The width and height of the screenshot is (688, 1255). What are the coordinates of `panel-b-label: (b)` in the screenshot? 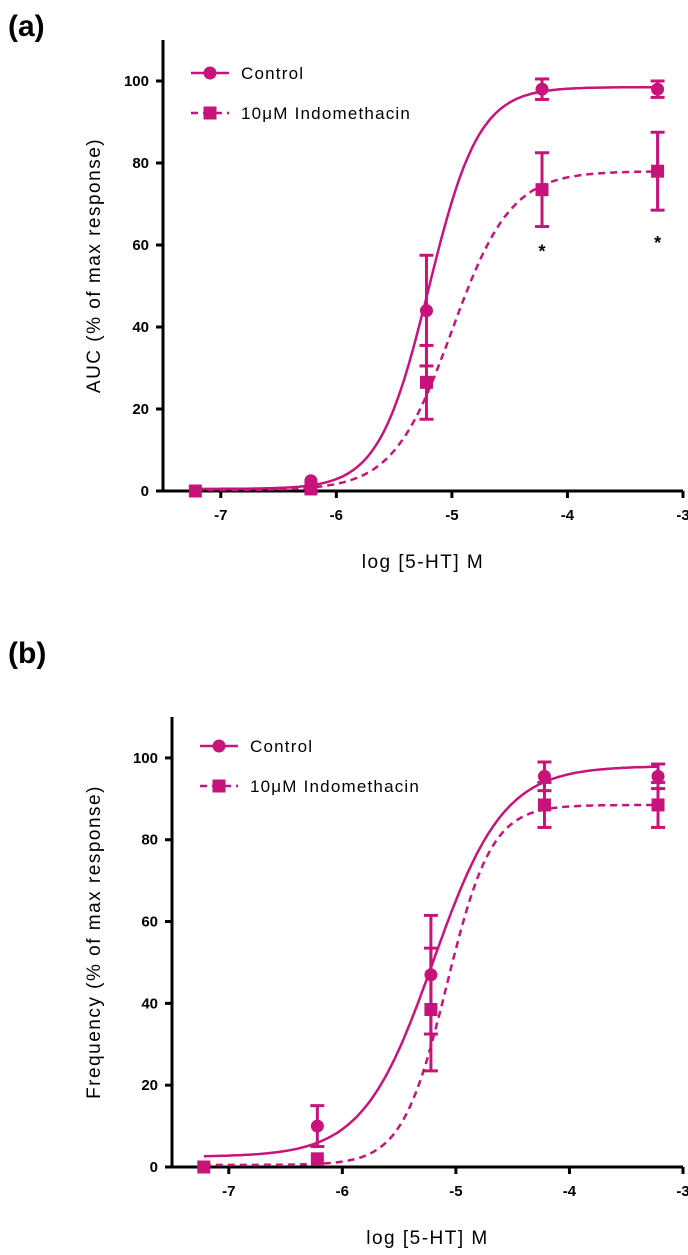 It's located at (27, 653).